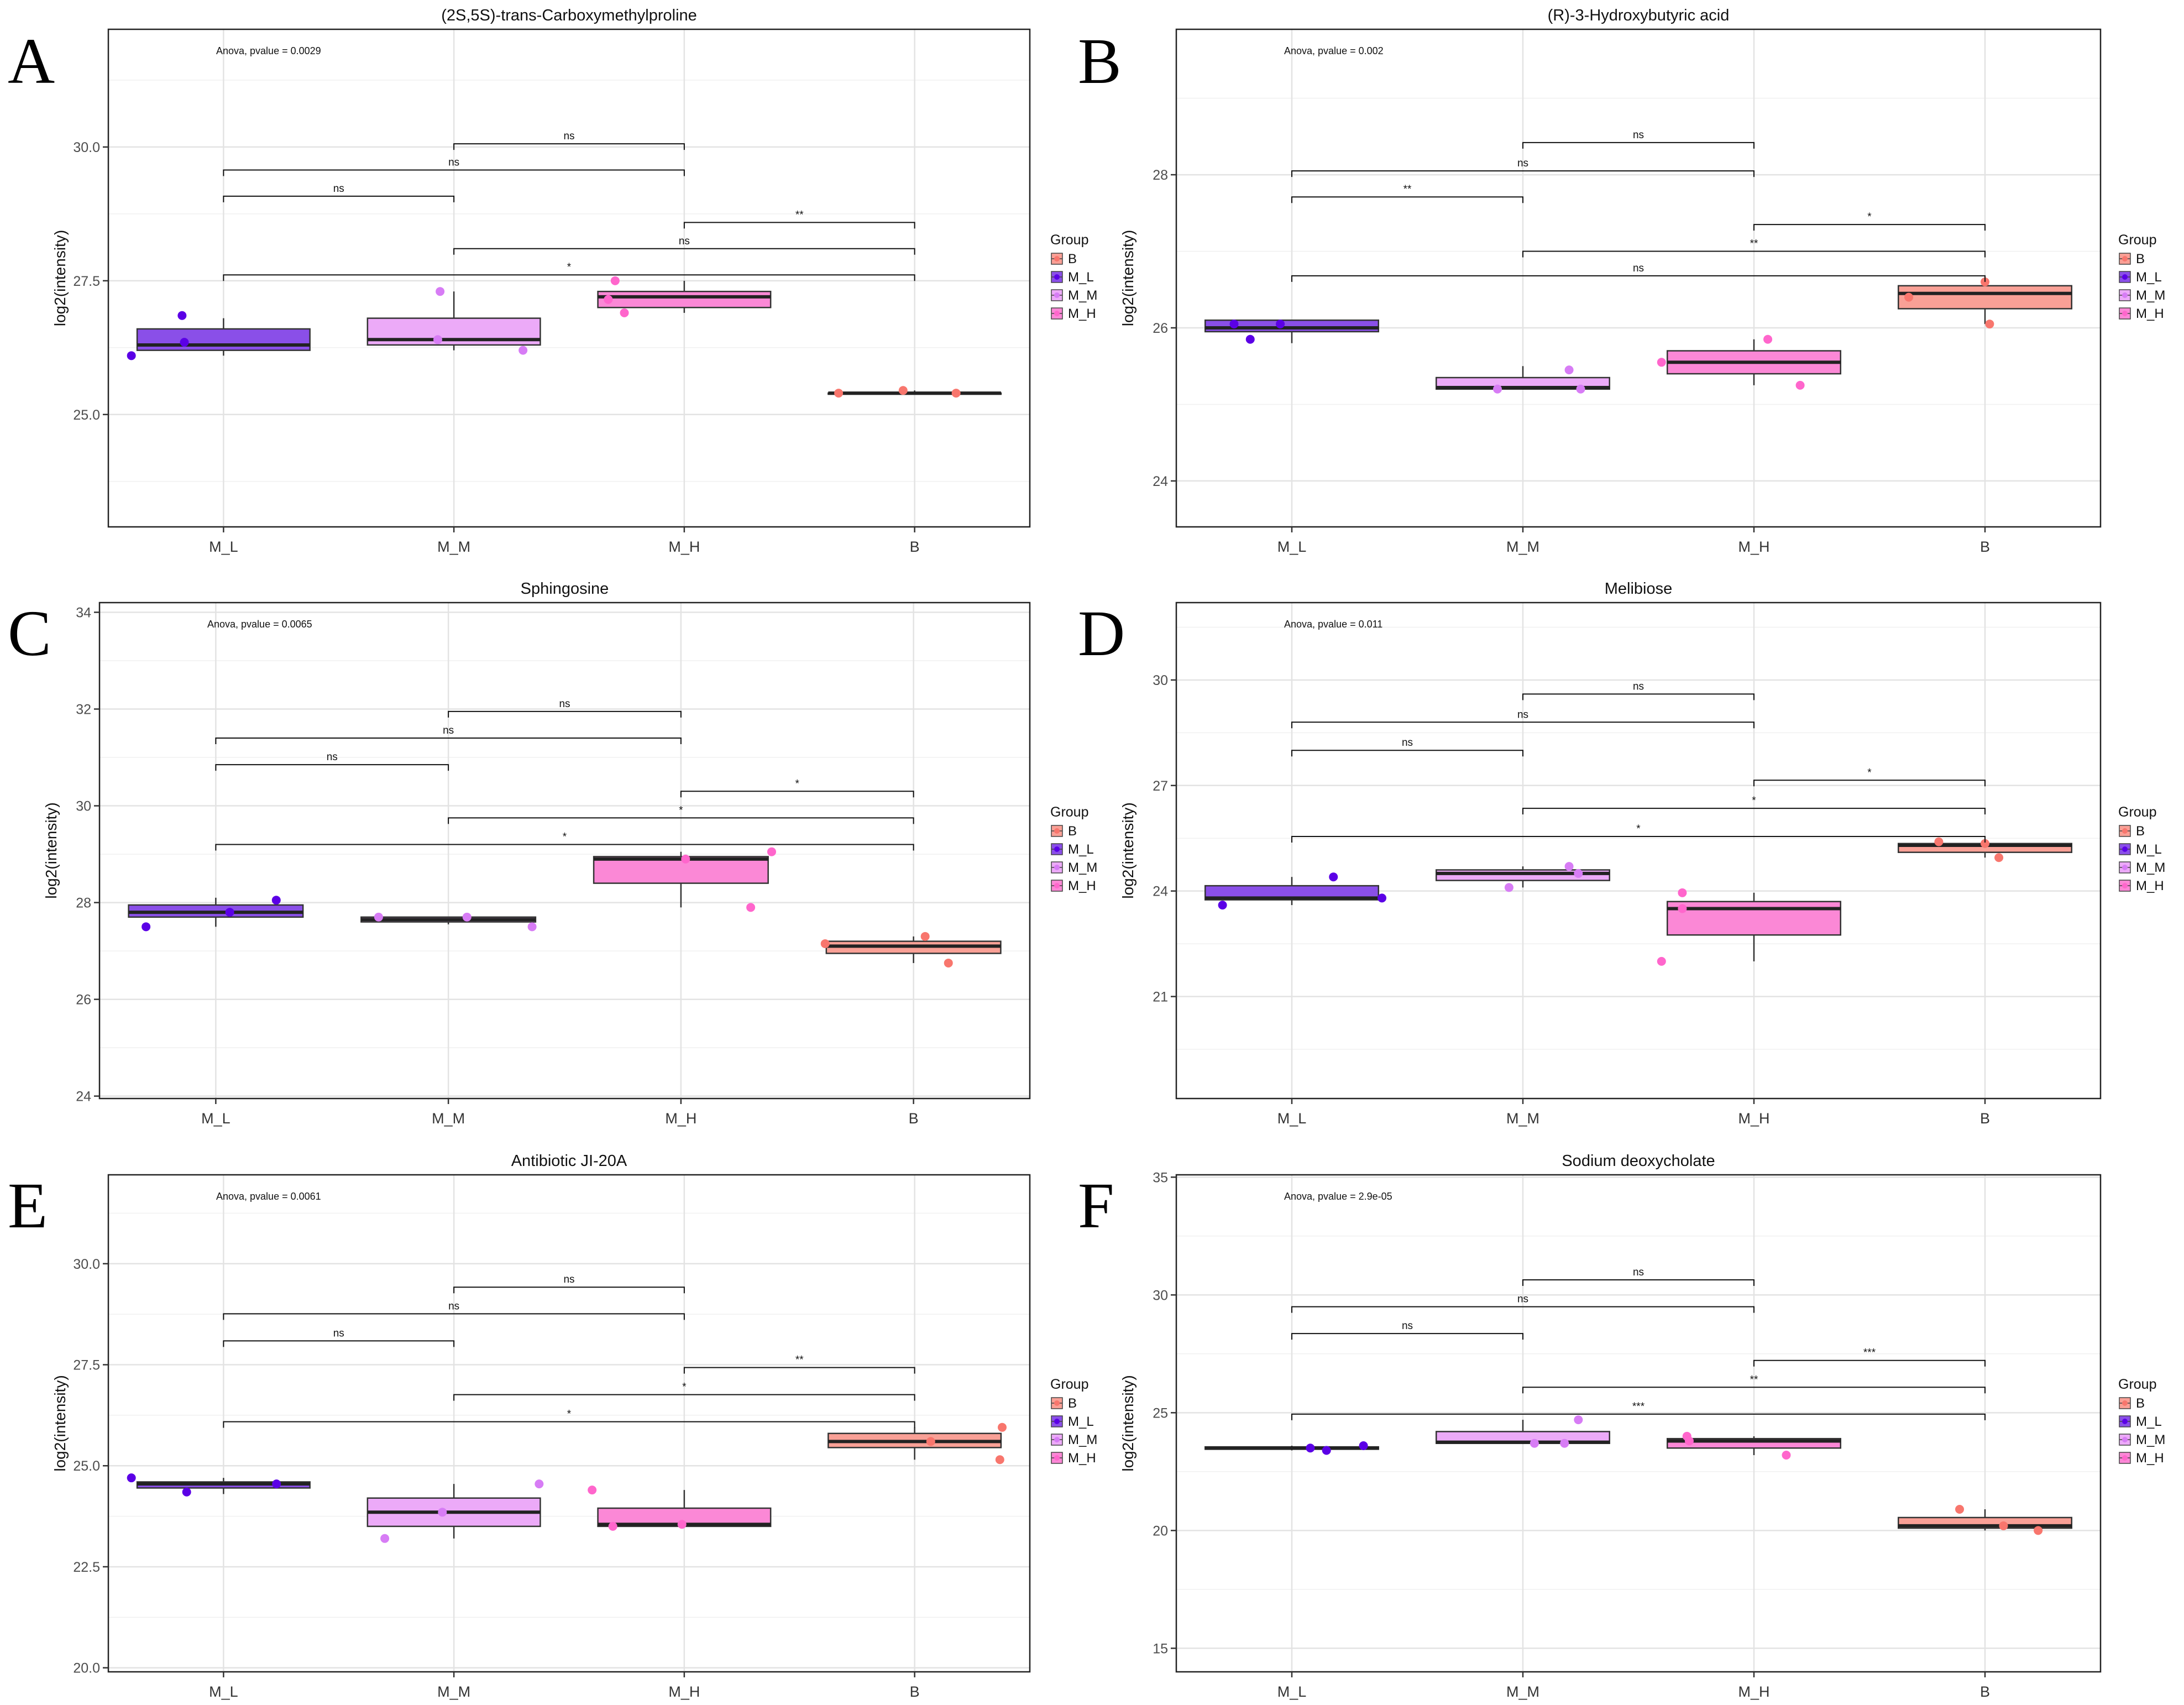  I want to click on y-tick-label: 24, so click(1160, 891).